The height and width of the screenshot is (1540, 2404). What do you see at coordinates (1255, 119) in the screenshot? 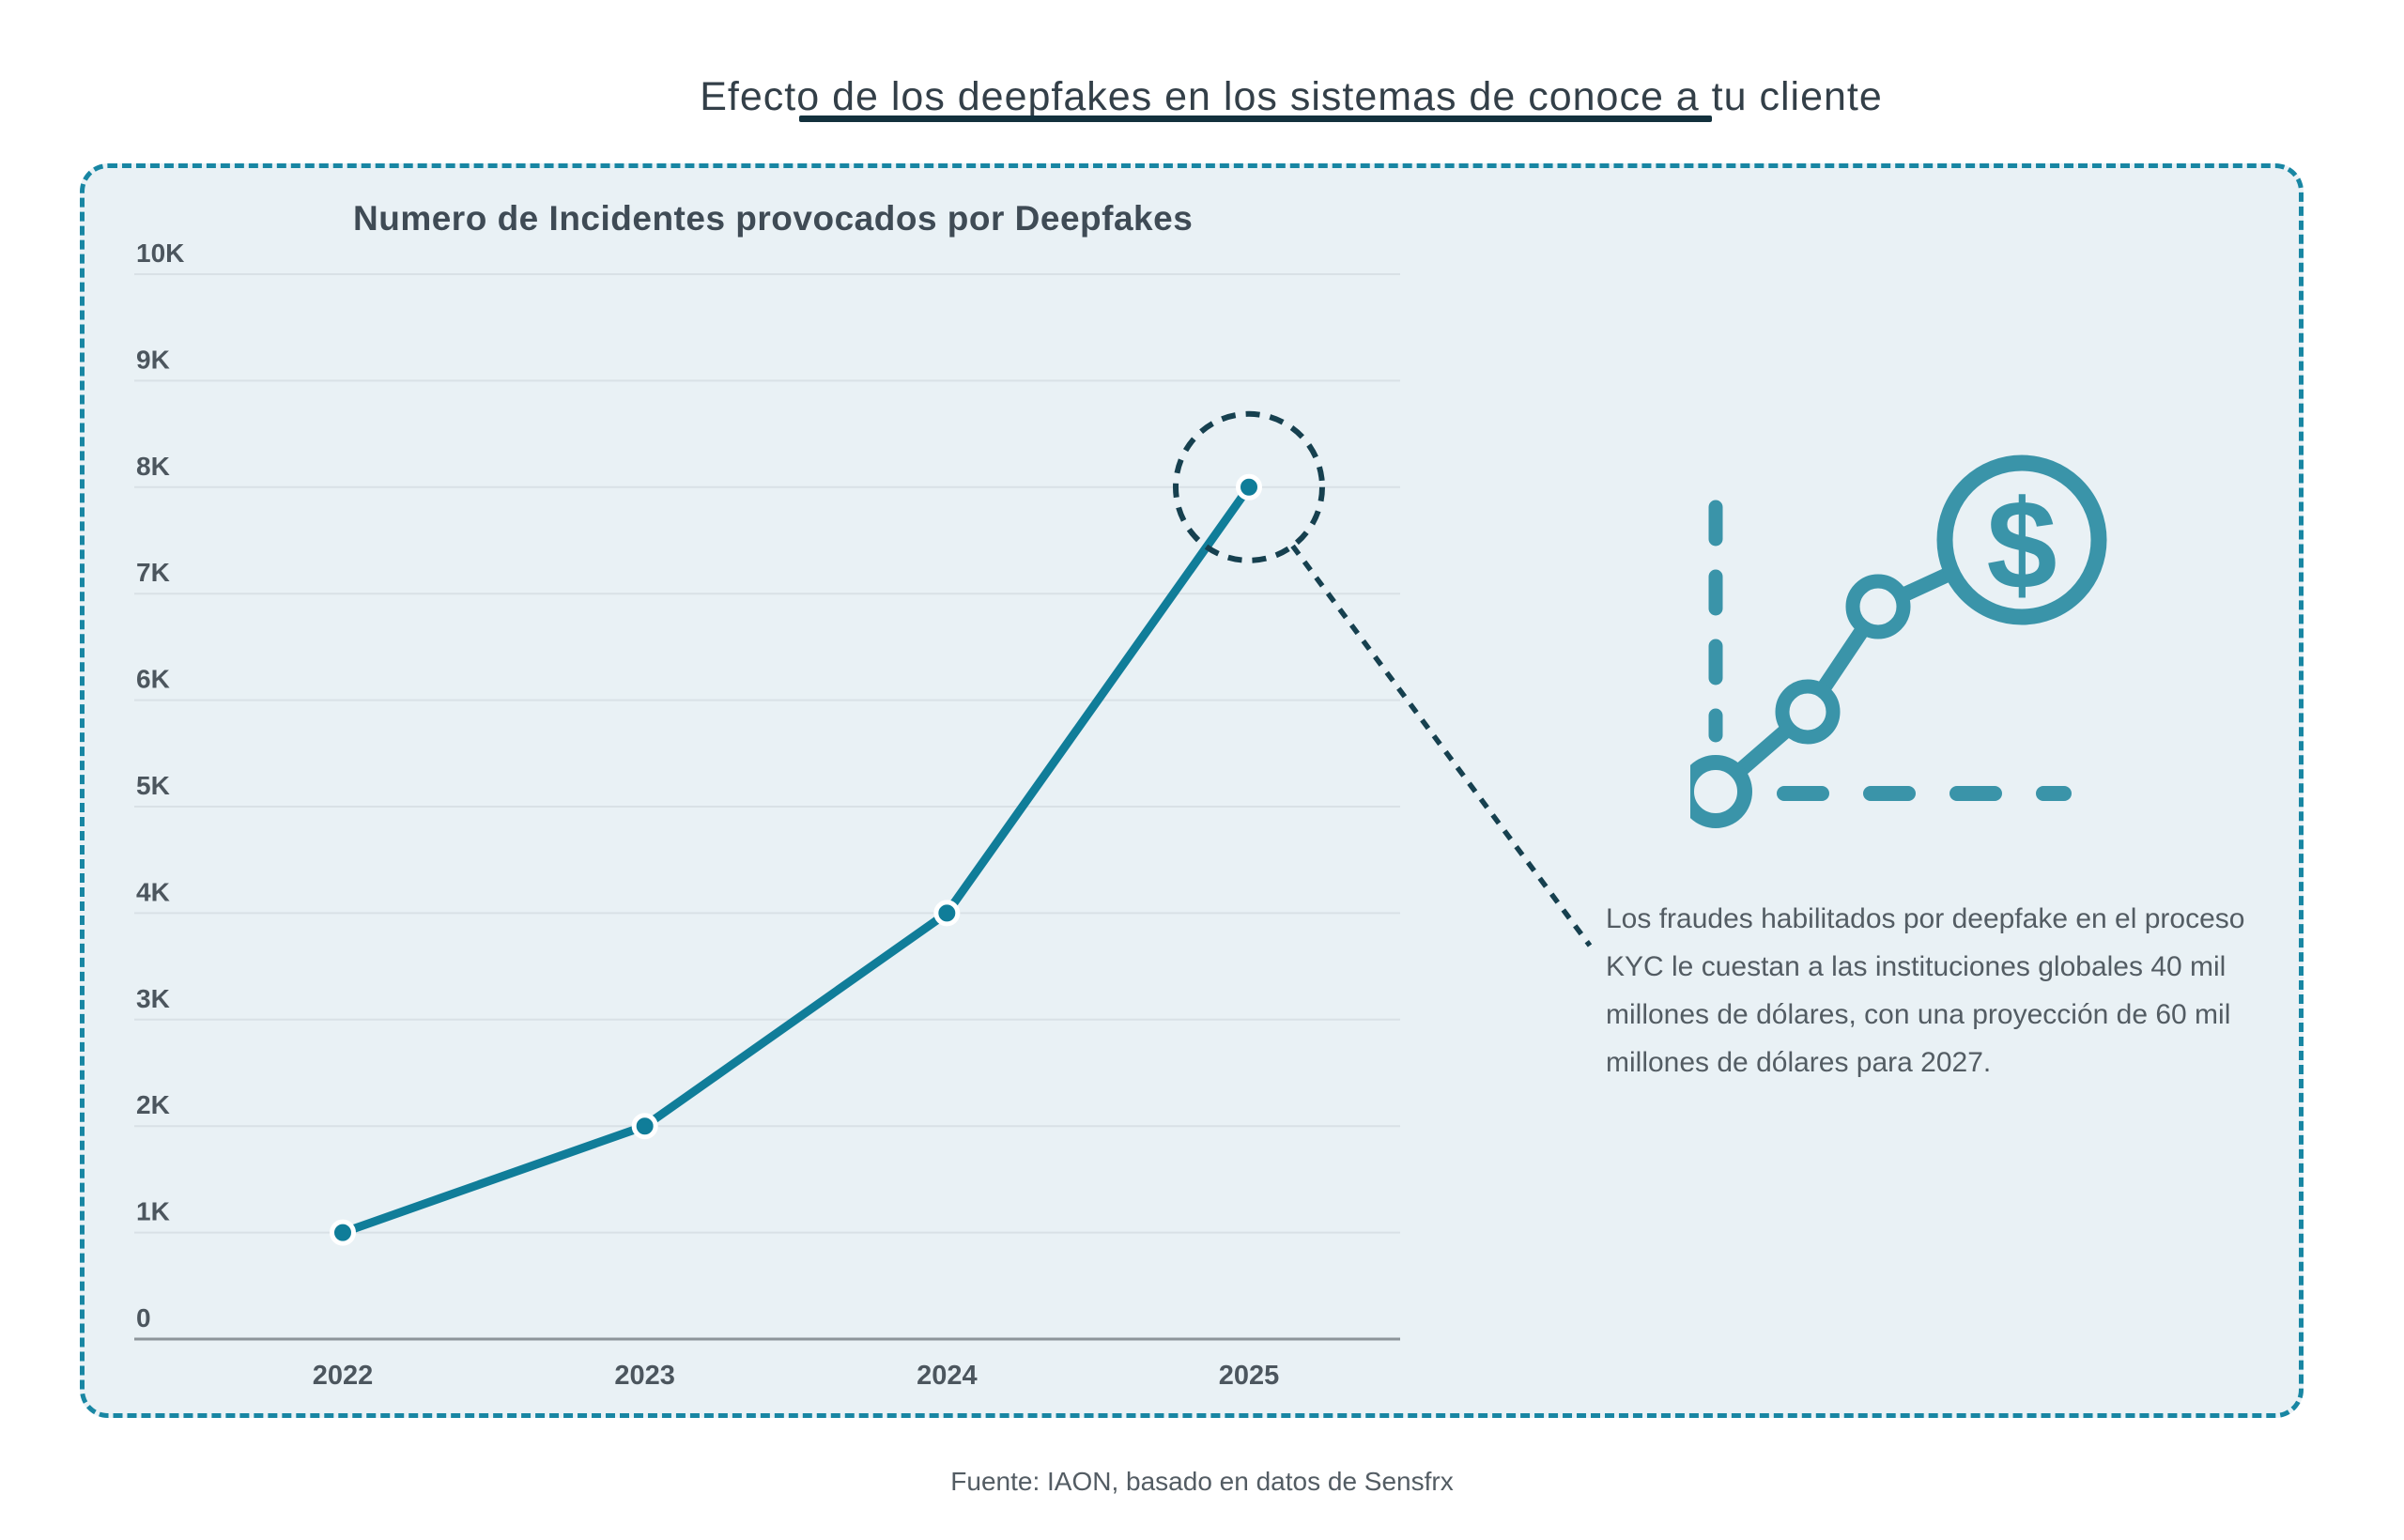
I see `title-underline` at bounding box center [1255, 119].